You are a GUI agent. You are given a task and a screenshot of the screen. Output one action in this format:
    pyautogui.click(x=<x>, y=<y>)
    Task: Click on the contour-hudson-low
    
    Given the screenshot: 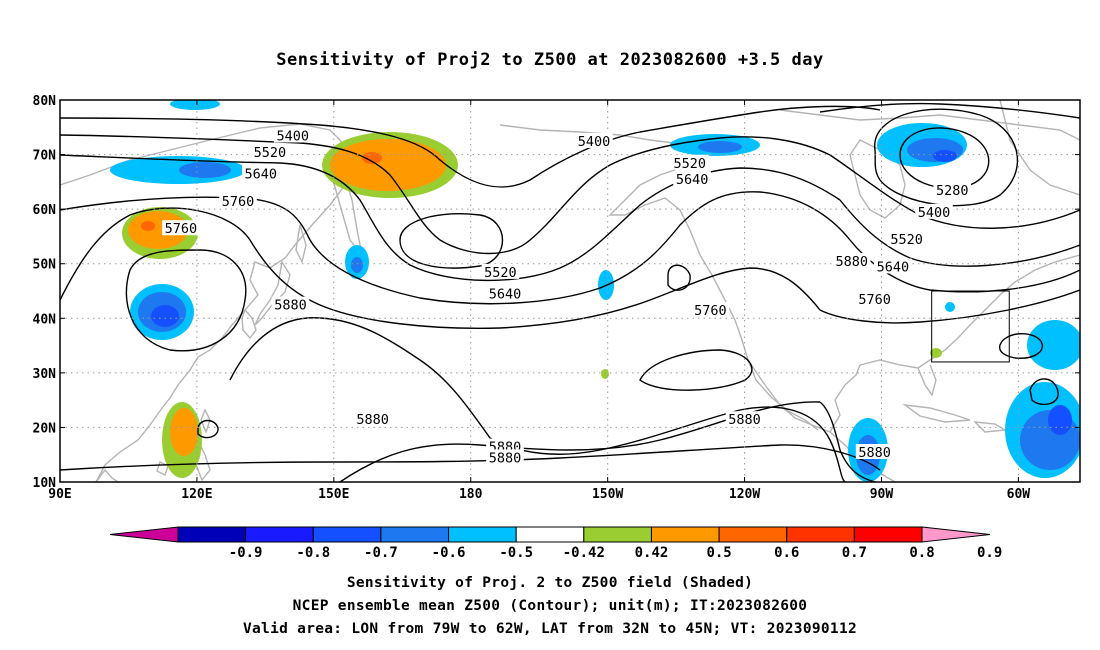 What is the action you would take?
    pyautogui.click(x=944, y=158)
    